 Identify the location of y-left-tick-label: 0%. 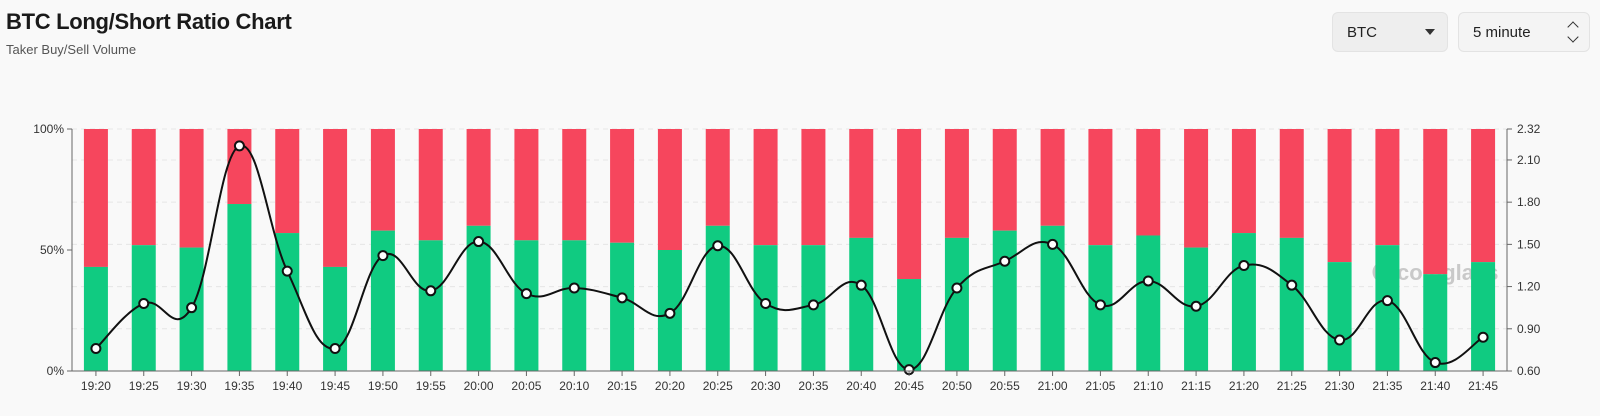
(56, 371).